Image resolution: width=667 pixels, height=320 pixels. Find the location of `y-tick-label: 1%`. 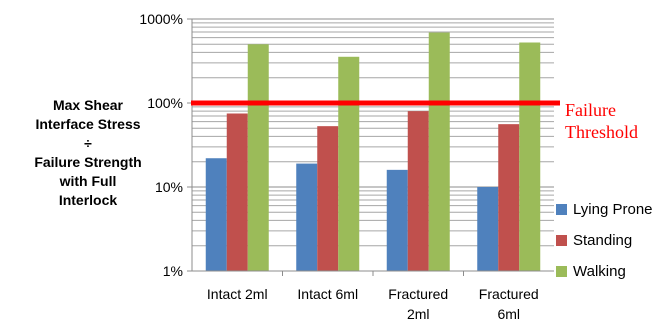

y-tick-label: 1% is located at coordinates (173, 271).